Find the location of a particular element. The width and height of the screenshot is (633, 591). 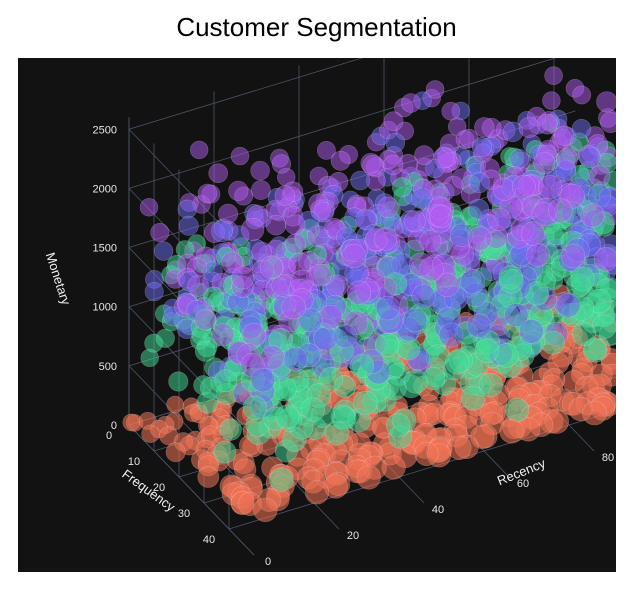

monetary-tick-label: 2000 is located at coordinates (105, 189).